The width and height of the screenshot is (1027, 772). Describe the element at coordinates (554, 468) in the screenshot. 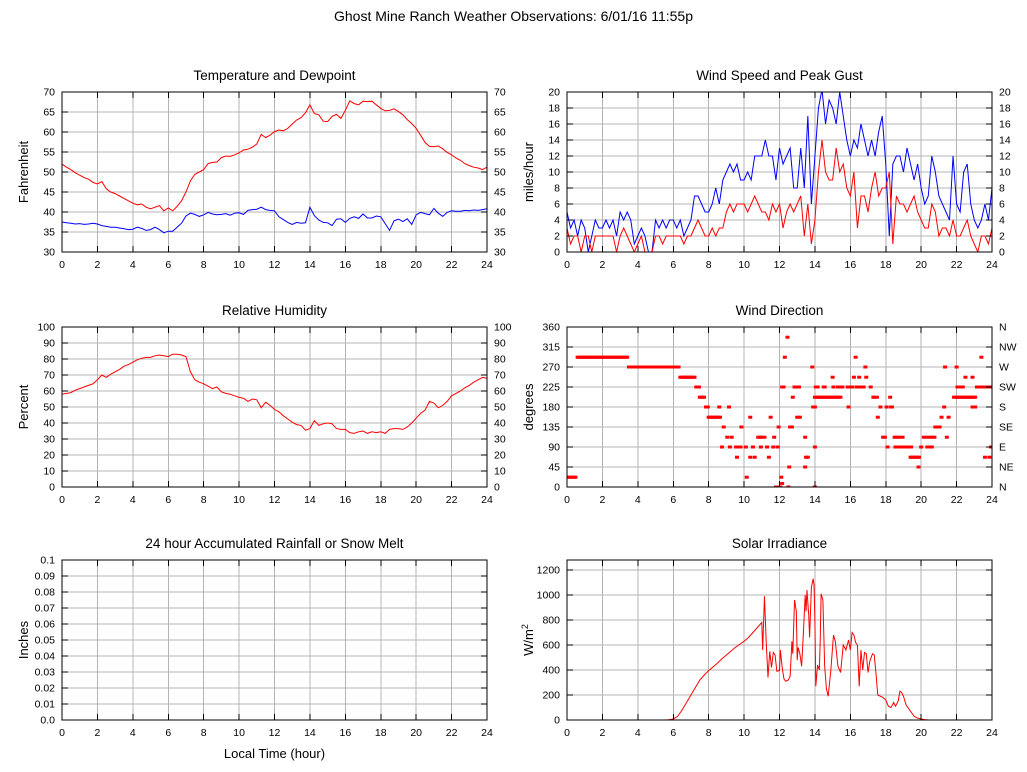

I see `svg-text: 45` at that location.